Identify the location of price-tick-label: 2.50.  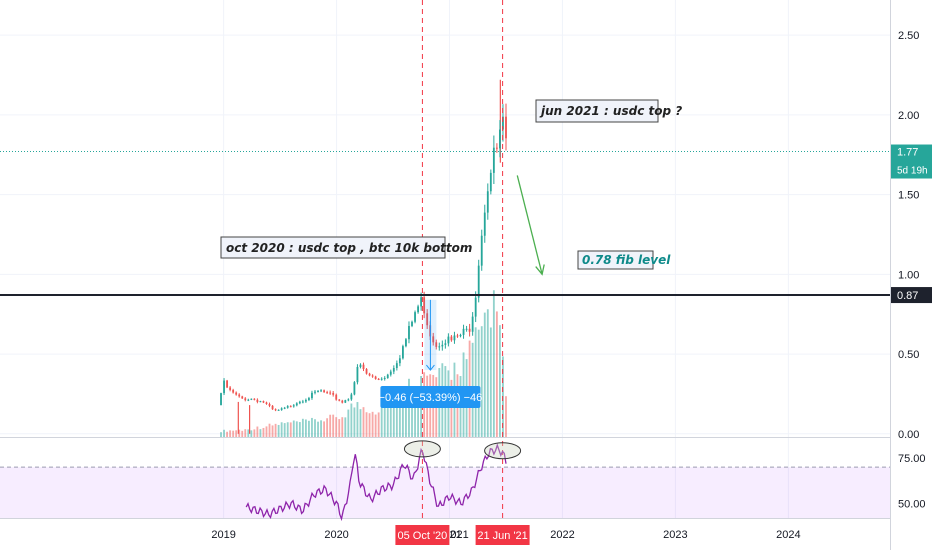
(908, 36).